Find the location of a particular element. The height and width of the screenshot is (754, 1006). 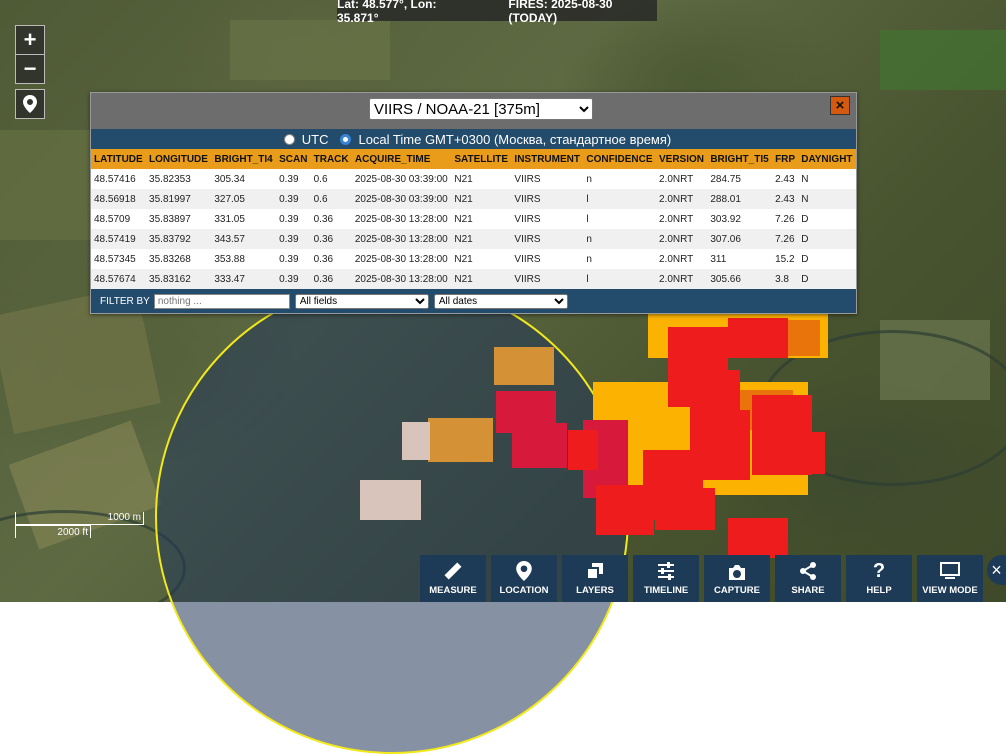

share-button: SHARE is located at coordinates (808, 578).